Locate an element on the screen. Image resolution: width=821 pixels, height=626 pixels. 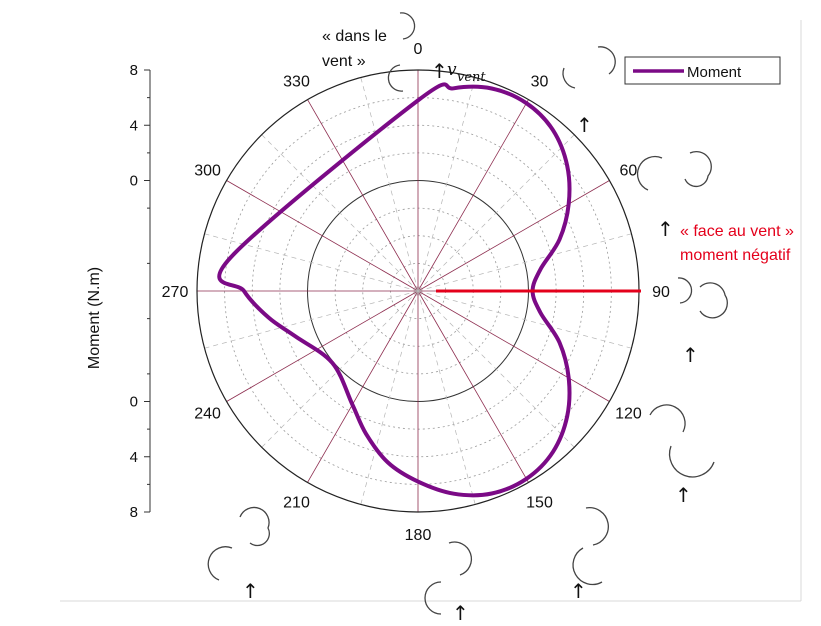
angle-label: 300 is located at coordinates (207, 171).